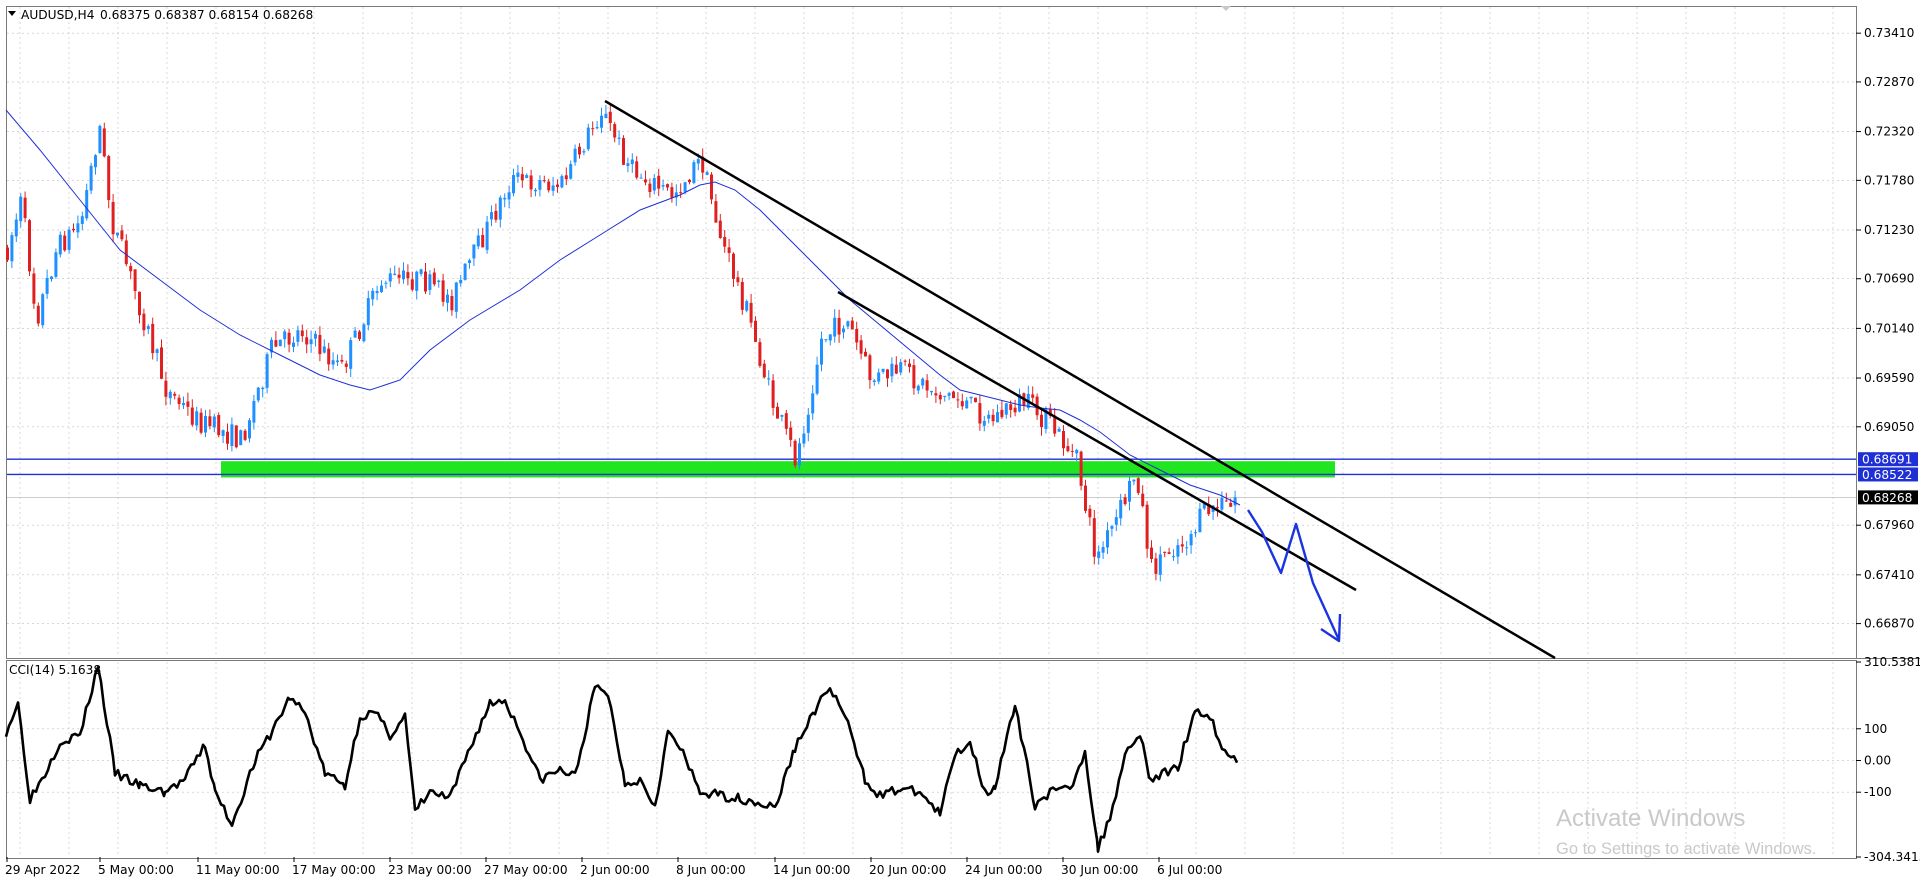  Describe the element at coordinates (1003, 870) in the screenshot. I see `time-label: 24 Jun 00:00` at that location.